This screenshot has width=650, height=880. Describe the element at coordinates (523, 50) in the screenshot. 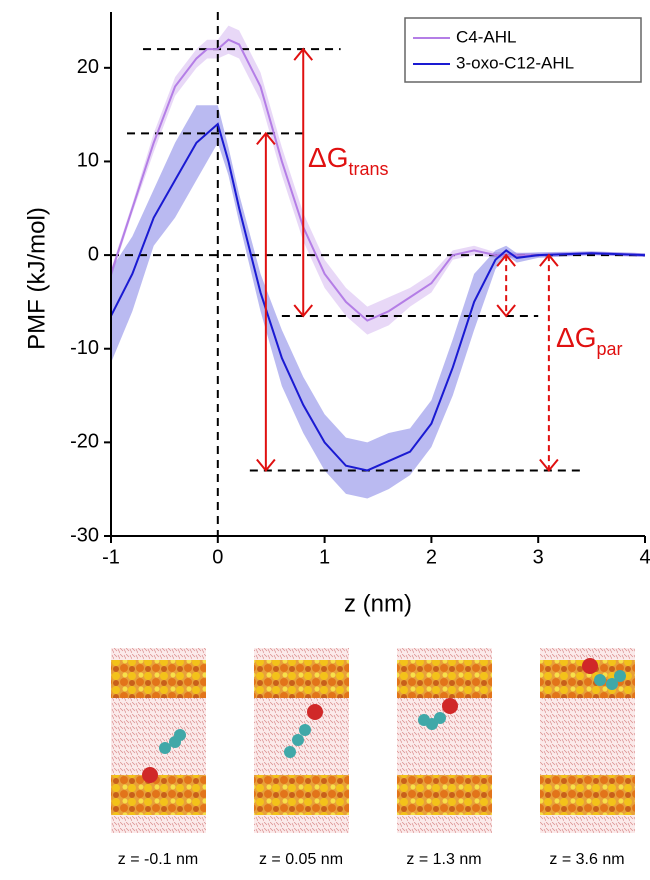

I see `legend-box` at that location.